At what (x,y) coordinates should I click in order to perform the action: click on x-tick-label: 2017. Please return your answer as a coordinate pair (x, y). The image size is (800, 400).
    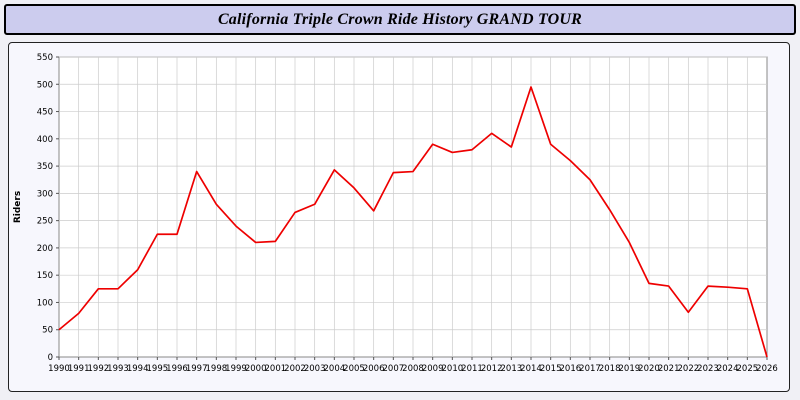
    Looking at the image, I should click on (590, 369).